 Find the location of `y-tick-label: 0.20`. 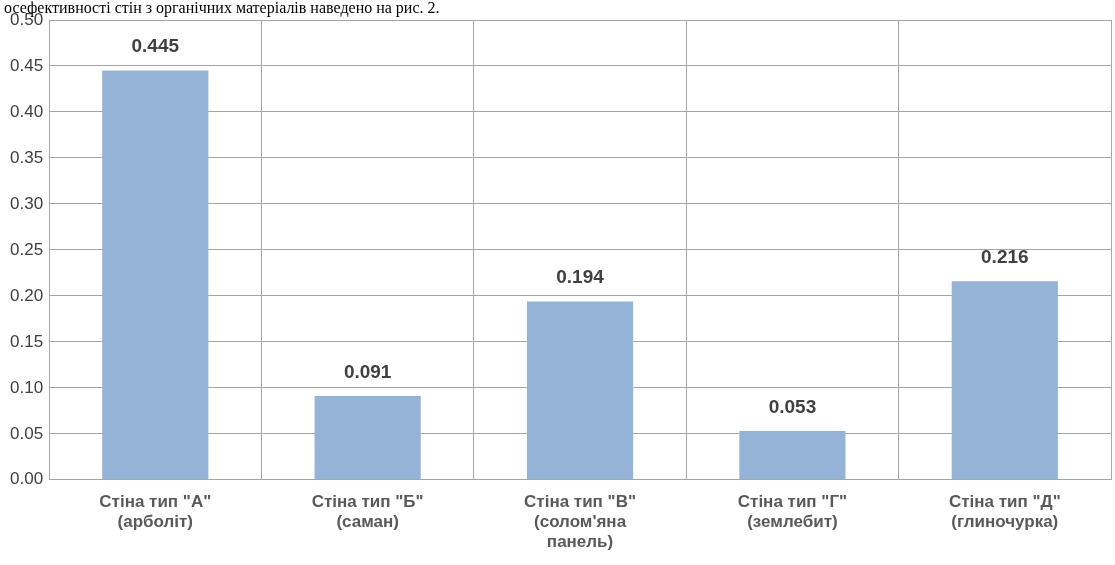

y-tick-label: 0.20 is located at coordinates (26, 295).